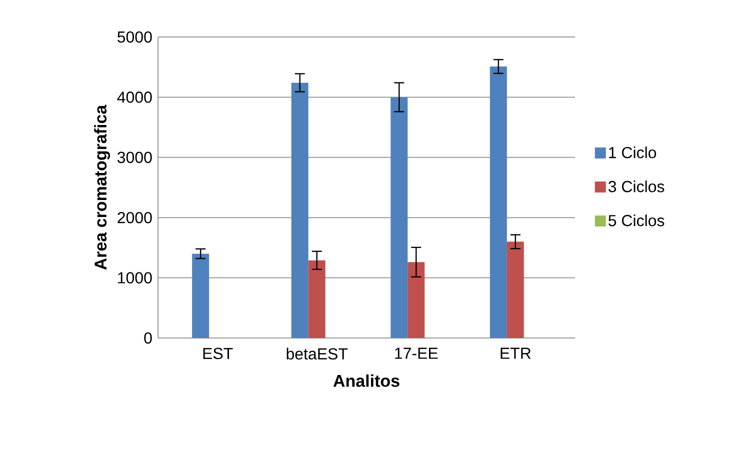  Describe the element at coordinates (135, 278) in the screenshot. I see `y-tick-label: 1000` at that location.